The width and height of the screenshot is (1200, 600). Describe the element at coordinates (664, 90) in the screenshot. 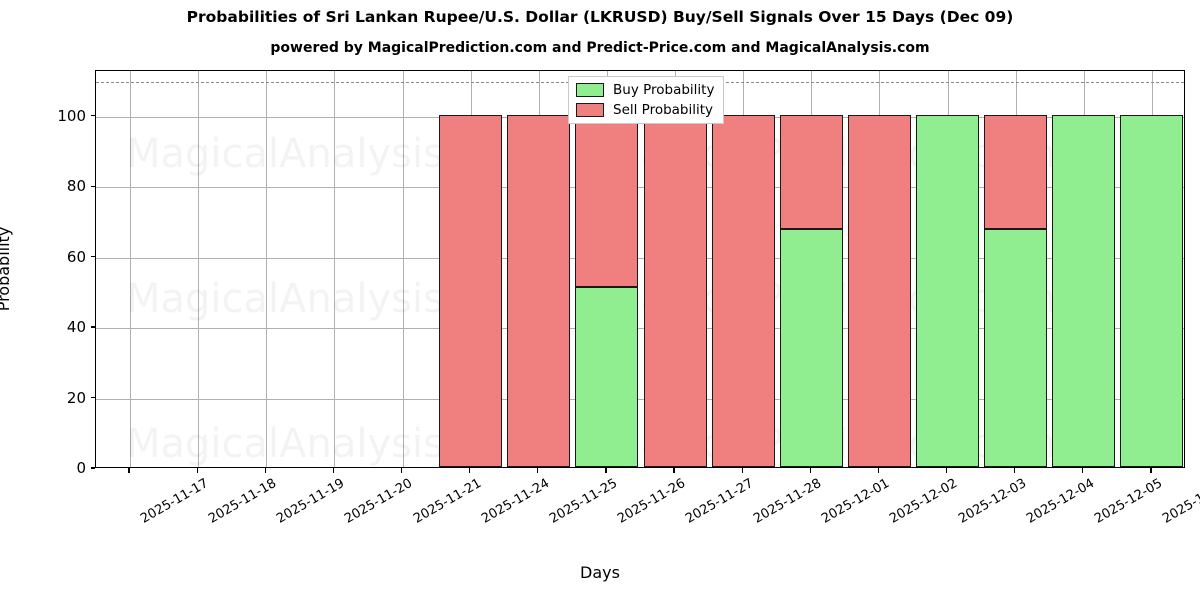

I see `legend-label-buy: Buy Probability` at that location.